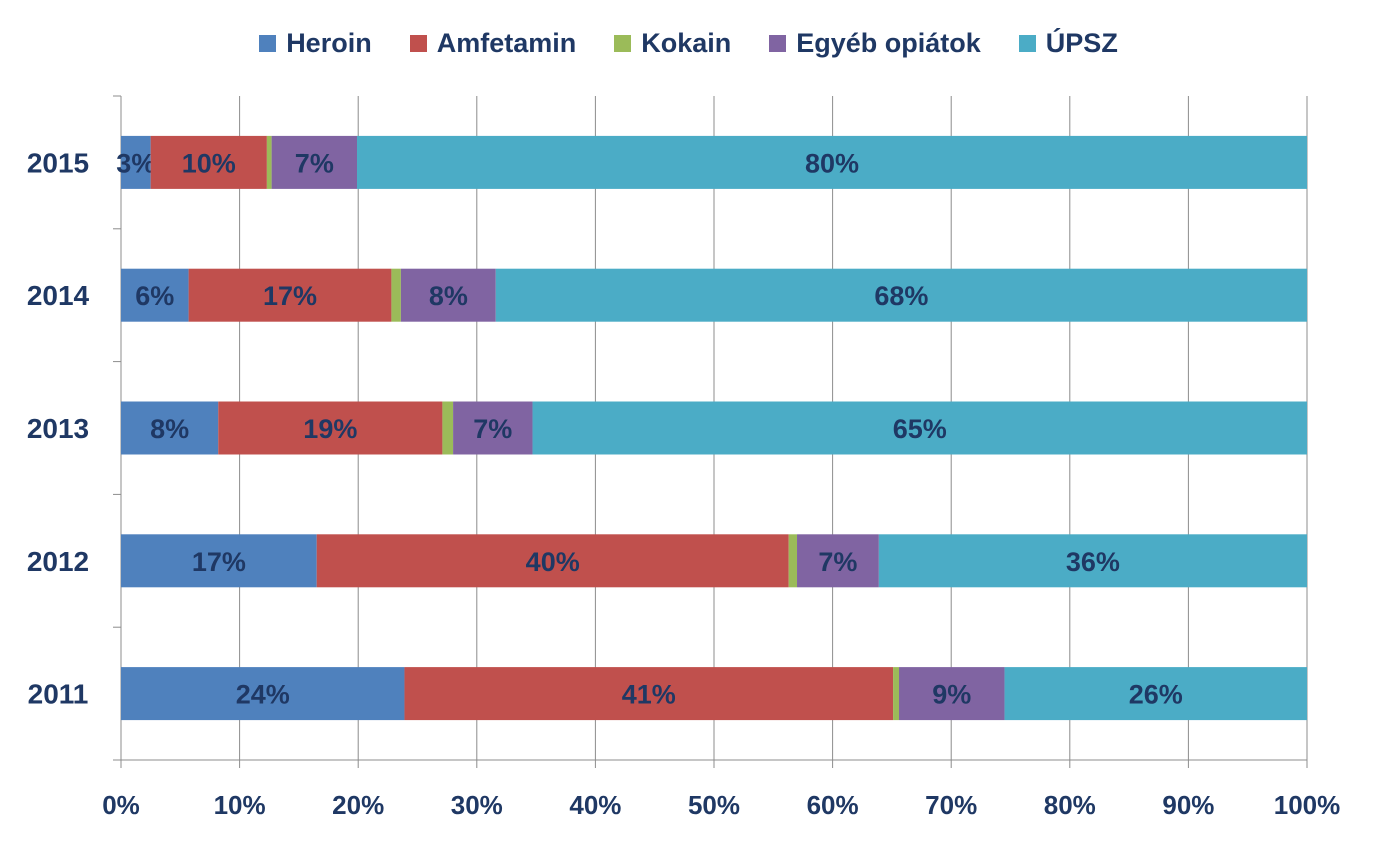  What do you see at coordinates (506, 43) in the screenshot?
I see `legend-label: Amfetamin` at bounding box center [506, 43].